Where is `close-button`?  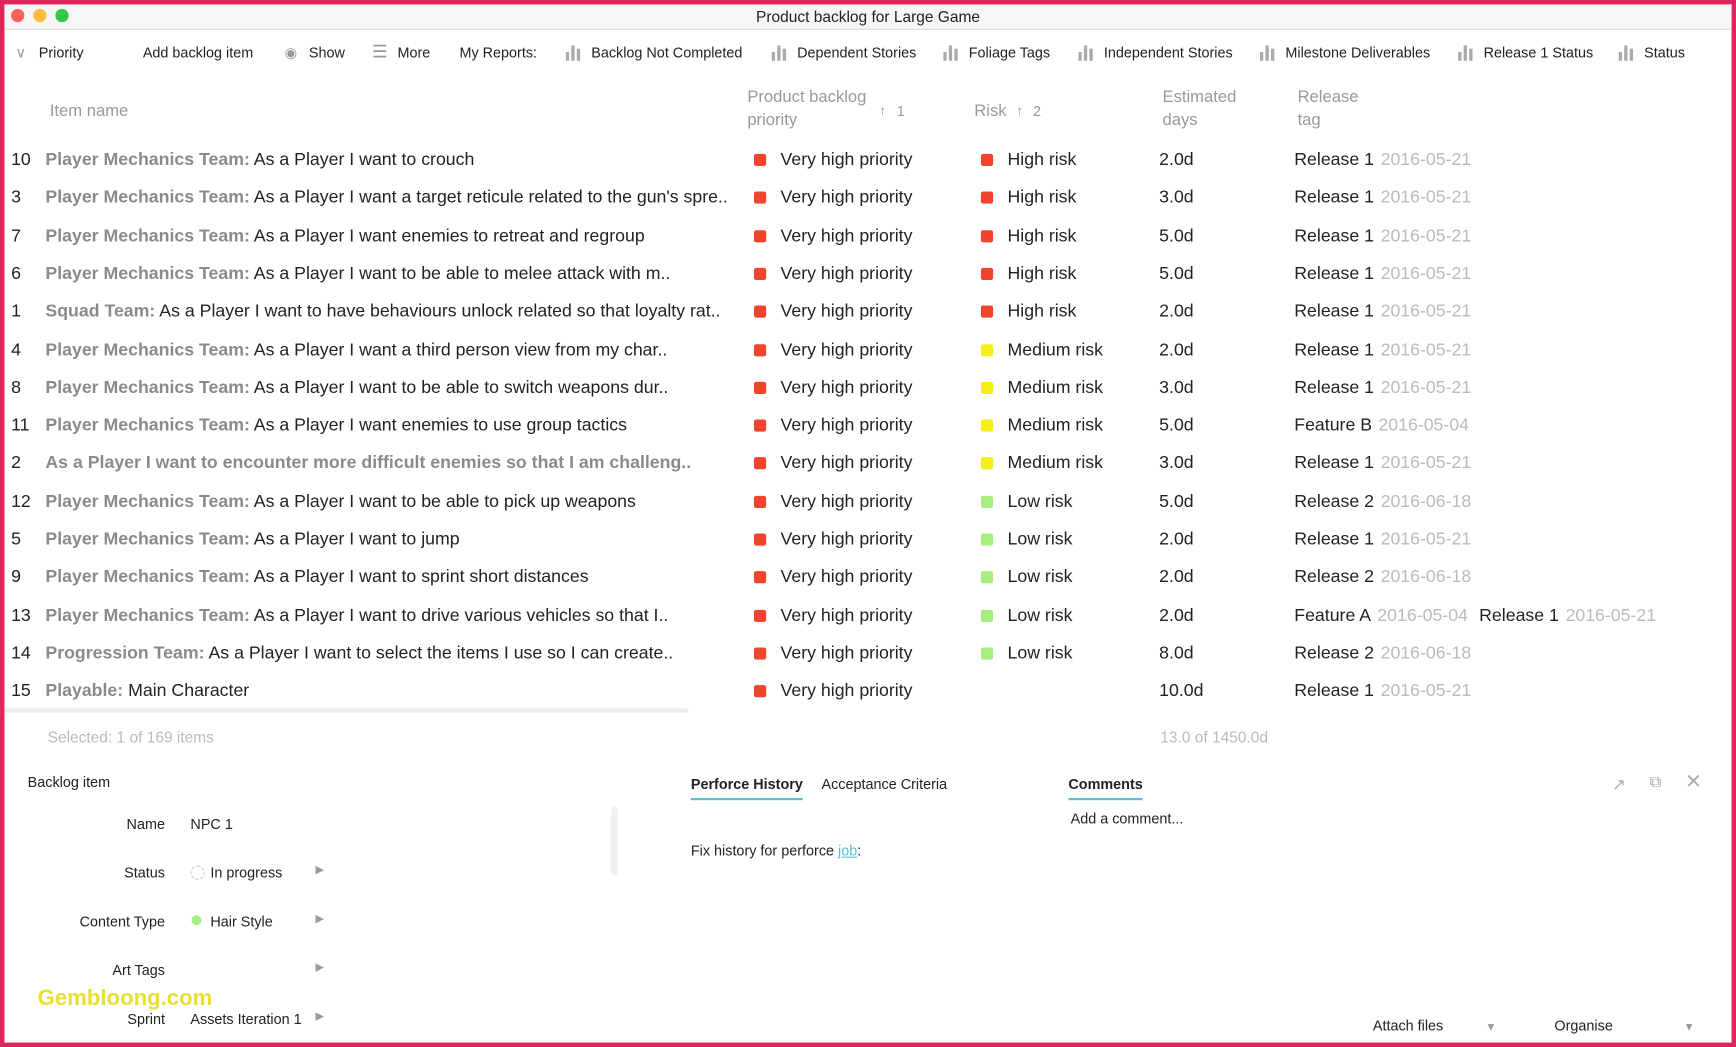
close-button is located at coordinates (18, 15).